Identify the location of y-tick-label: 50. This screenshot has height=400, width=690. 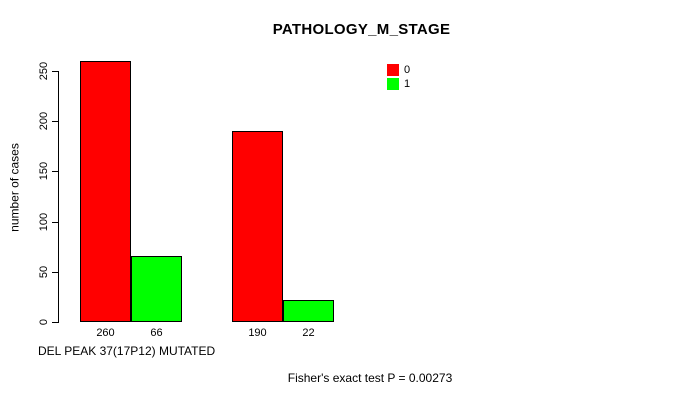
(44, 272).